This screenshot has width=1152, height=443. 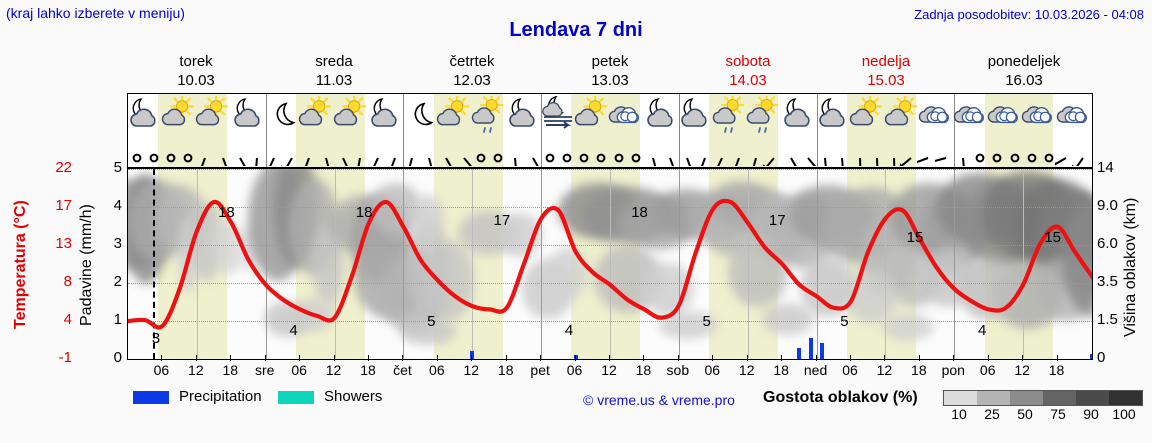 What do you see at coordinates (639, 213) in the screenshot?
I see `daily-max-label: 18` at bounding box center [639, 213].